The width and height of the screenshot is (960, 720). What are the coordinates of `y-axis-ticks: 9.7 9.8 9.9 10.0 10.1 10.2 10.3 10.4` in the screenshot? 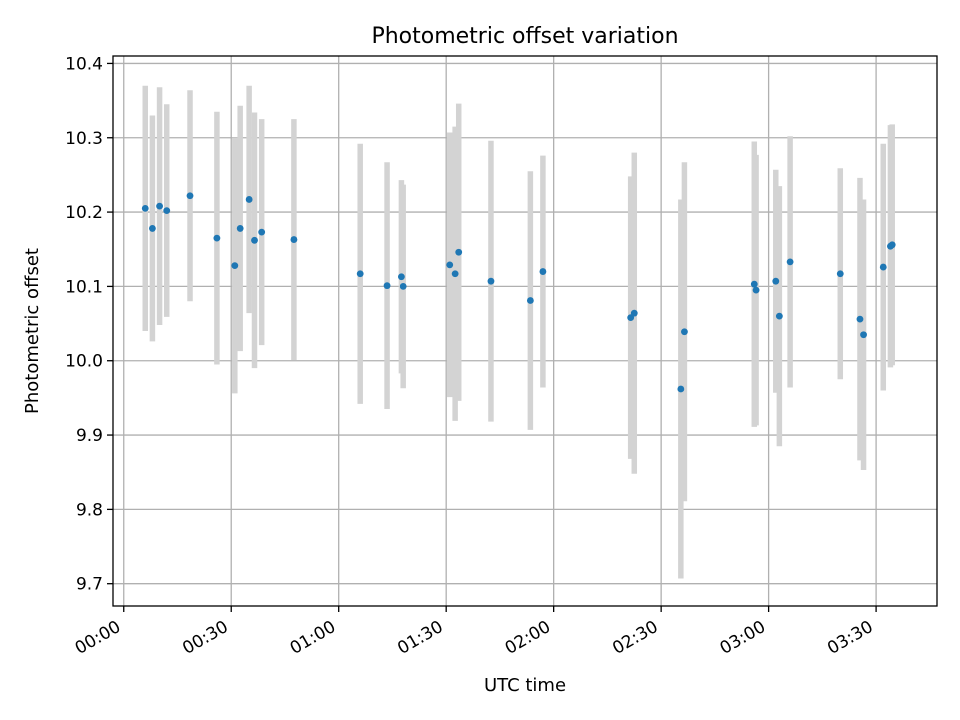 It's located at (89, 324).